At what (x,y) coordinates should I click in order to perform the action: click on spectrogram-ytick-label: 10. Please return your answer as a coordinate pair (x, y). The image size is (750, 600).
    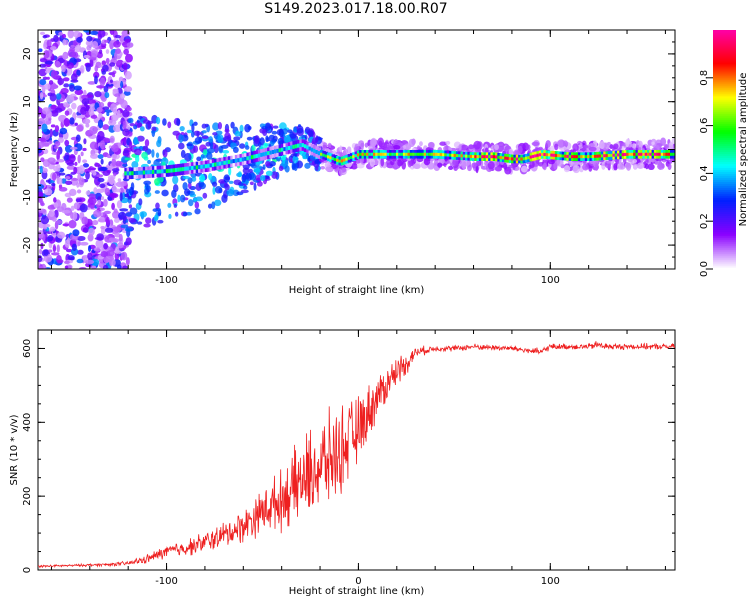
    Looking at the image, I should click on (27, 101).